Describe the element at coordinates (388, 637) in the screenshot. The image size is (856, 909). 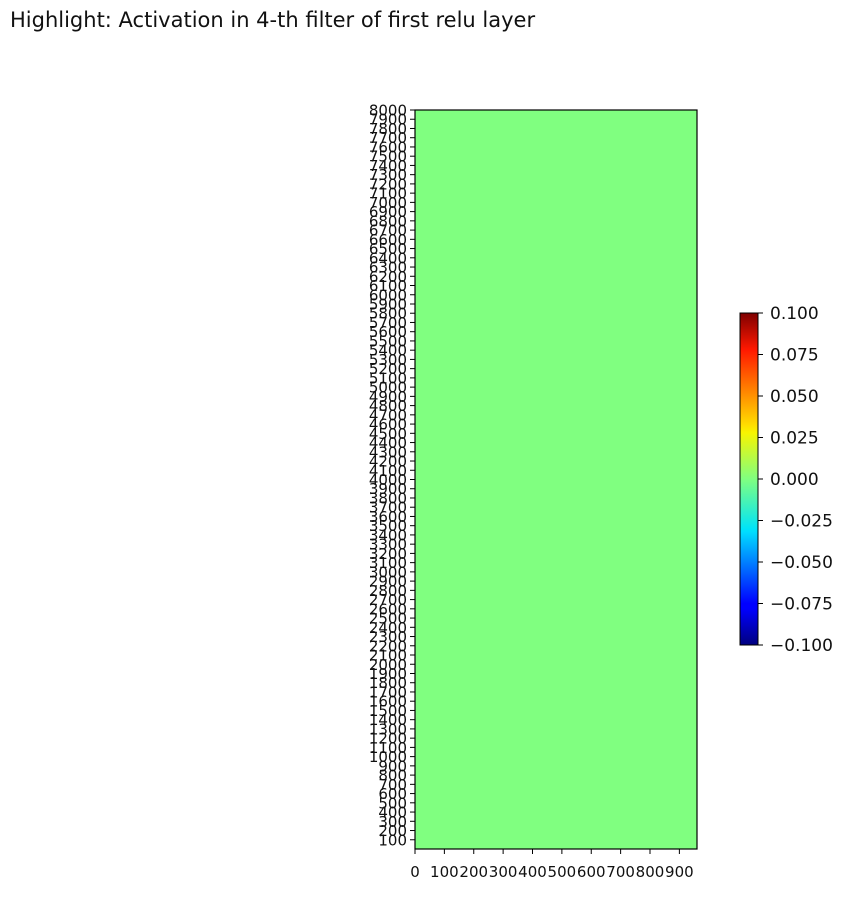
I see `y-tick-label-2300: 2300` at that location.